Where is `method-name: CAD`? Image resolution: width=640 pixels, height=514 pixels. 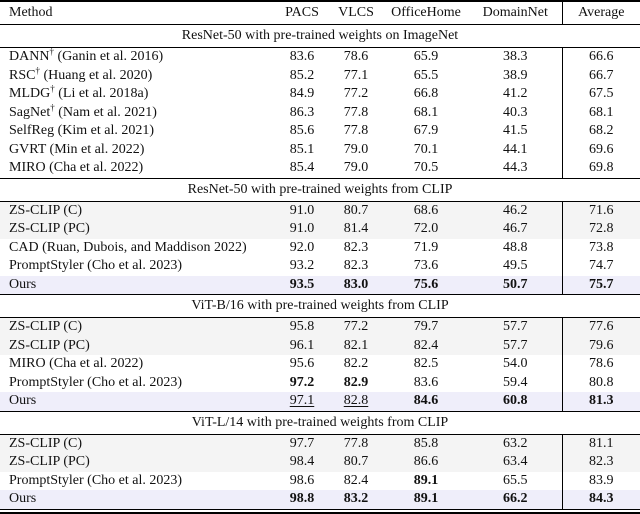
method-name: CAD is located at coordinates (24, 247).